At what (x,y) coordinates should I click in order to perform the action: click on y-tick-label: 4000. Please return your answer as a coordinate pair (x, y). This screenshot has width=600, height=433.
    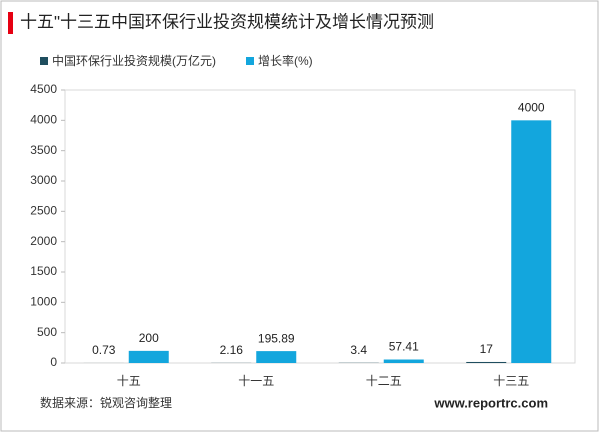
    Looking at the image, I should click on (43, 120).